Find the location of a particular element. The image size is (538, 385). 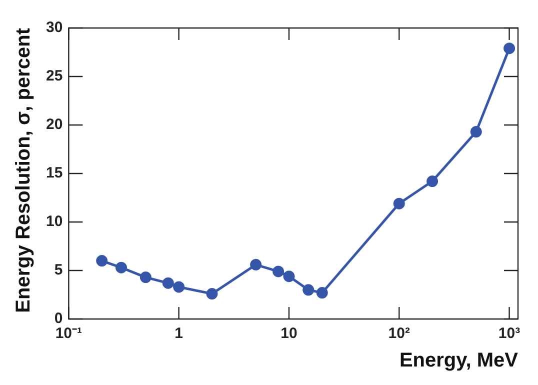

x-axis-title: Energy, MeV is located at coordinates (459, 361).